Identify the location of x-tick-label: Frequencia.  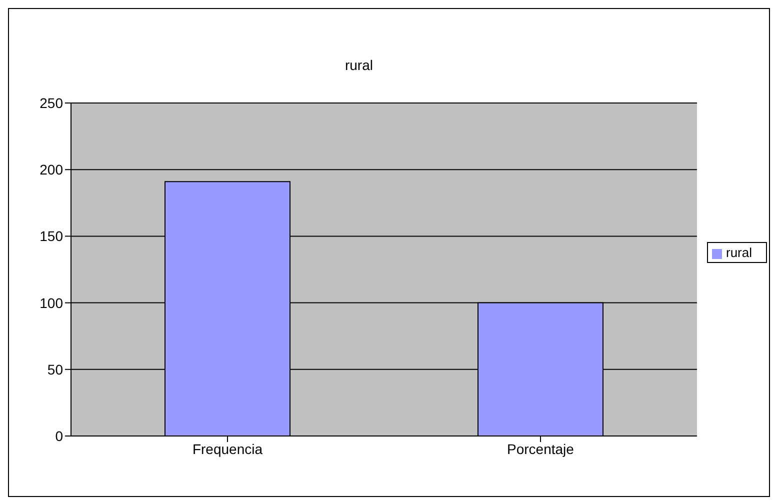
(227, 448).